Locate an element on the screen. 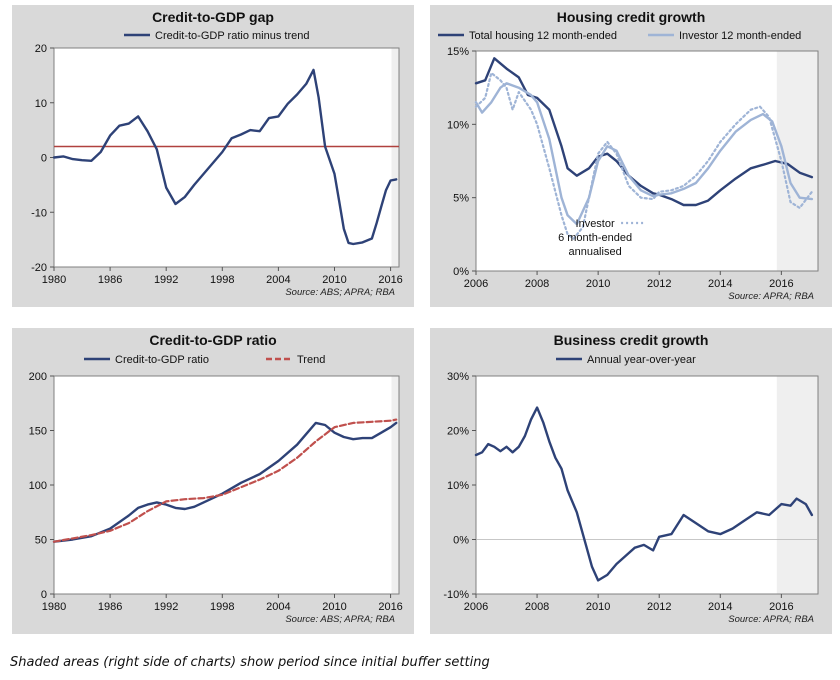 The image size is (840, 680). y-tick-label: 10 is located at coordinates (41, 104).